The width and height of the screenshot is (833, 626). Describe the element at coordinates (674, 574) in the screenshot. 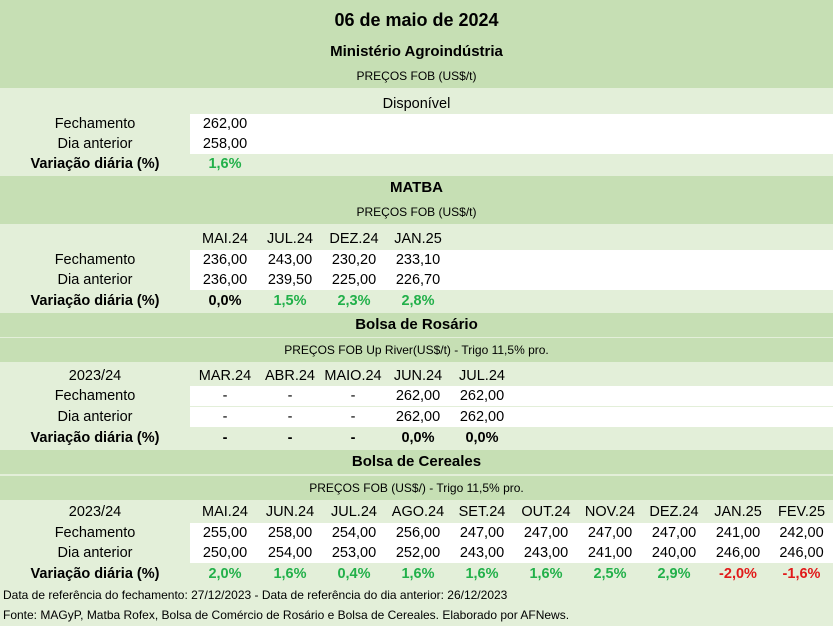

I see `variation-cell: 2,9%` at that location.